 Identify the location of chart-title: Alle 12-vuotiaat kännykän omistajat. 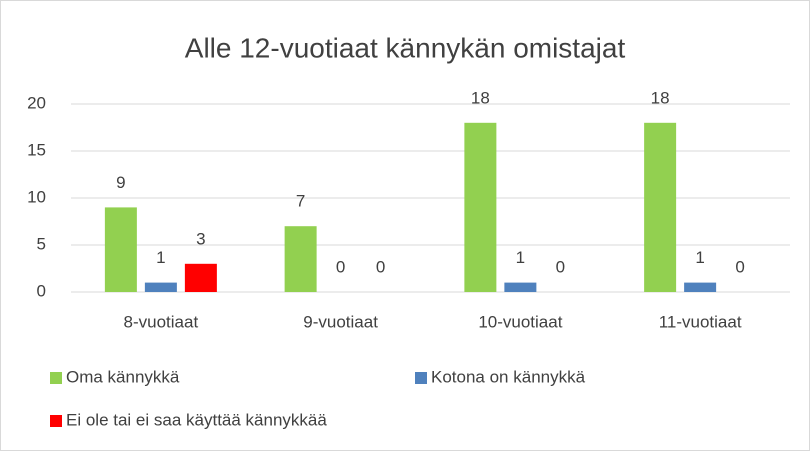
(405, 47).